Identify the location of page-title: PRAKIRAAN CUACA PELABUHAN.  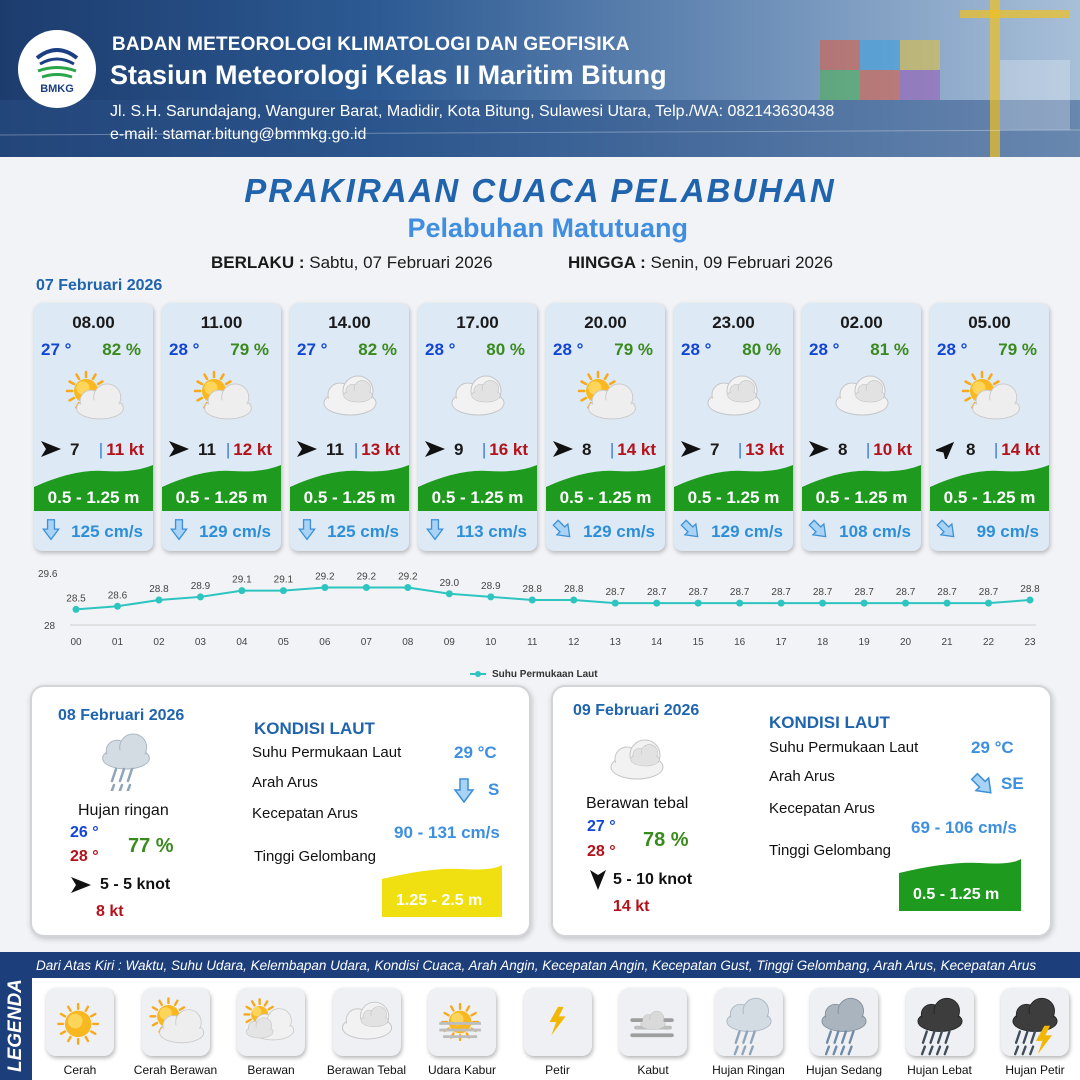
(540, 190).